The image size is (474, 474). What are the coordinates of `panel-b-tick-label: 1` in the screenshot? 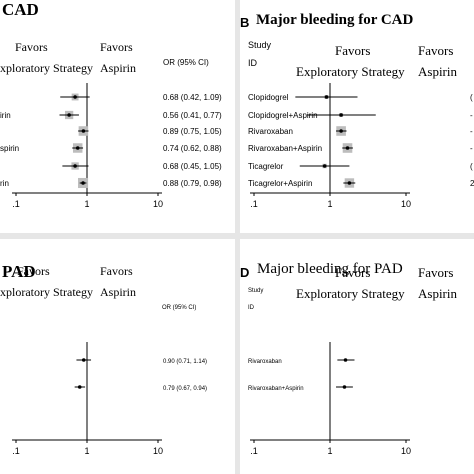 It's located at (329, 204).